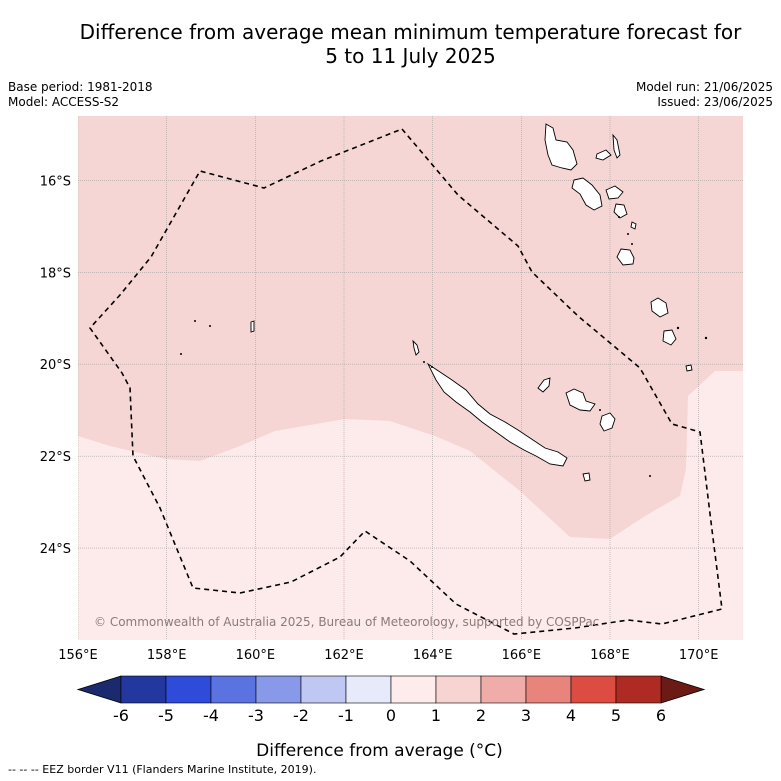 This screenshot has width=781, height=781. I want to click on colorbar-tick-label: 3, so click(526, 715).